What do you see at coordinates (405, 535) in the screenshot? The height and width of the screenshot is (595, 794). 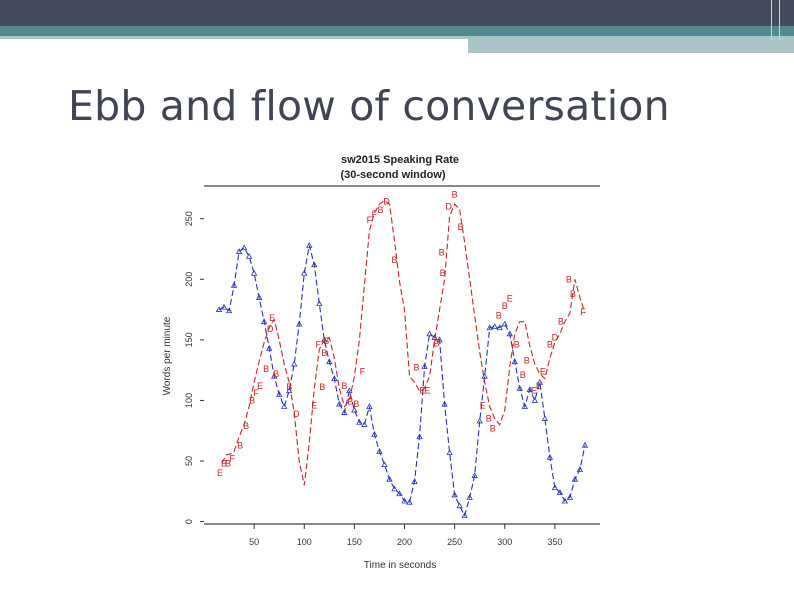 I see `x-axis-ticks: 50 100 150 200 250 300 350` at bounding box center [405, 535].